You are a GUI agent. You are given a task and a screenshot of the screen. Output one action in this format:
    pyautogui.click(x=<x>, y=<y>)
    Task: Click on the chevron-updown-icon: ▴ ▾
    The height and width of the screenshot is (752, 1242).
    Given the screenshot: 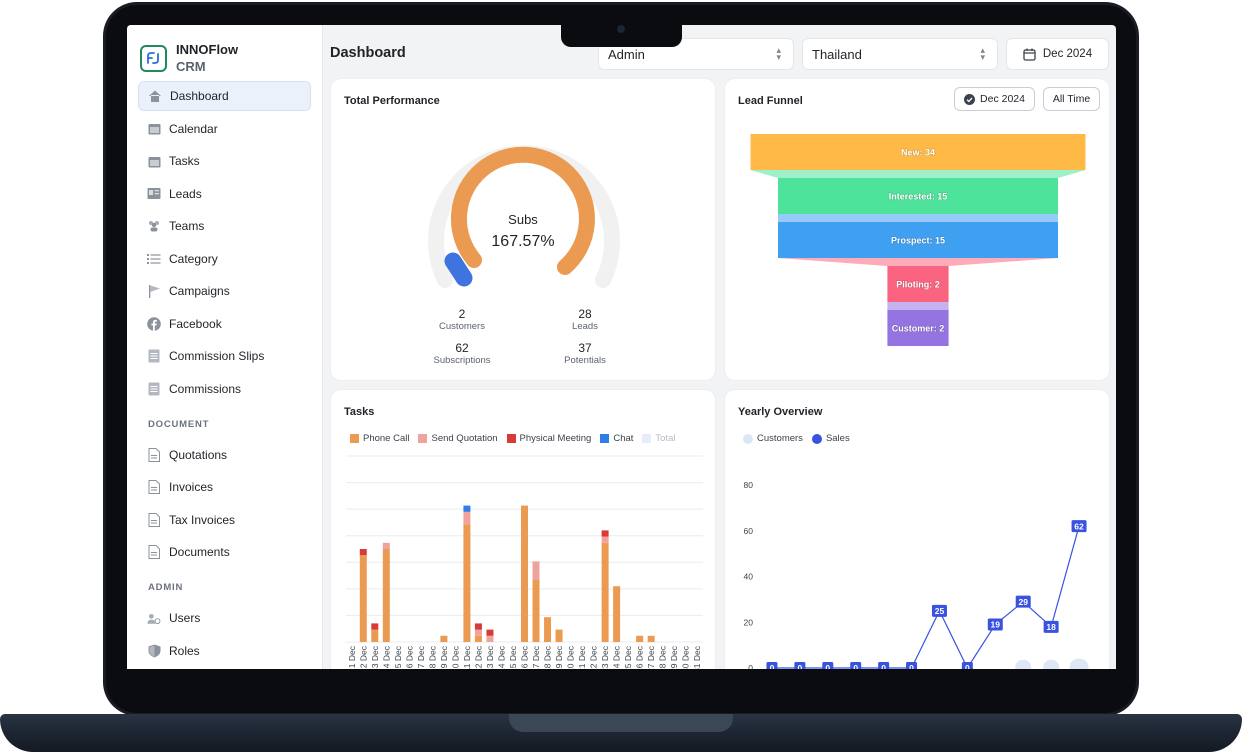 What is the action you would take?
    pyautogui.click(x=778, y=53)
    